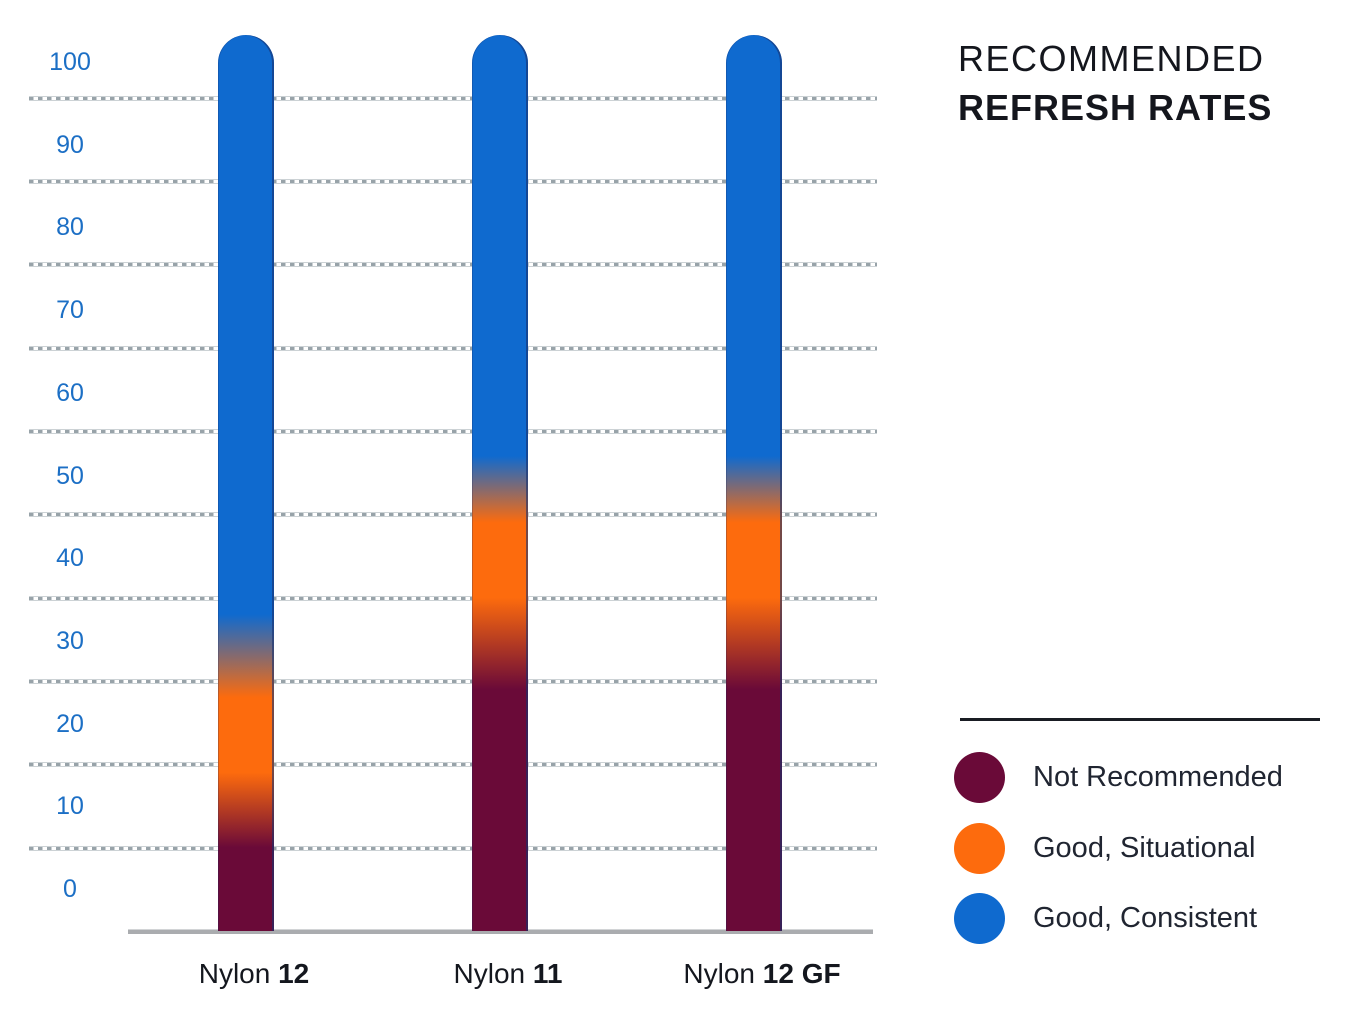 Image resolution: width=1354 pixels, height=1021 pixels. Describe the element at coordinates (801, 973) in the screenshot. I see `x-label-number: 12 GF` at that location.